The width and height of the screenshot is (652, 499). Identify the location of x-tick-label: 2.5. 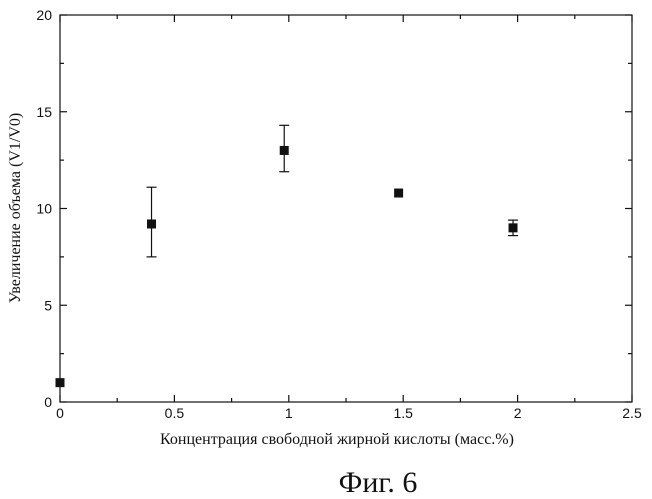
(632, 413).